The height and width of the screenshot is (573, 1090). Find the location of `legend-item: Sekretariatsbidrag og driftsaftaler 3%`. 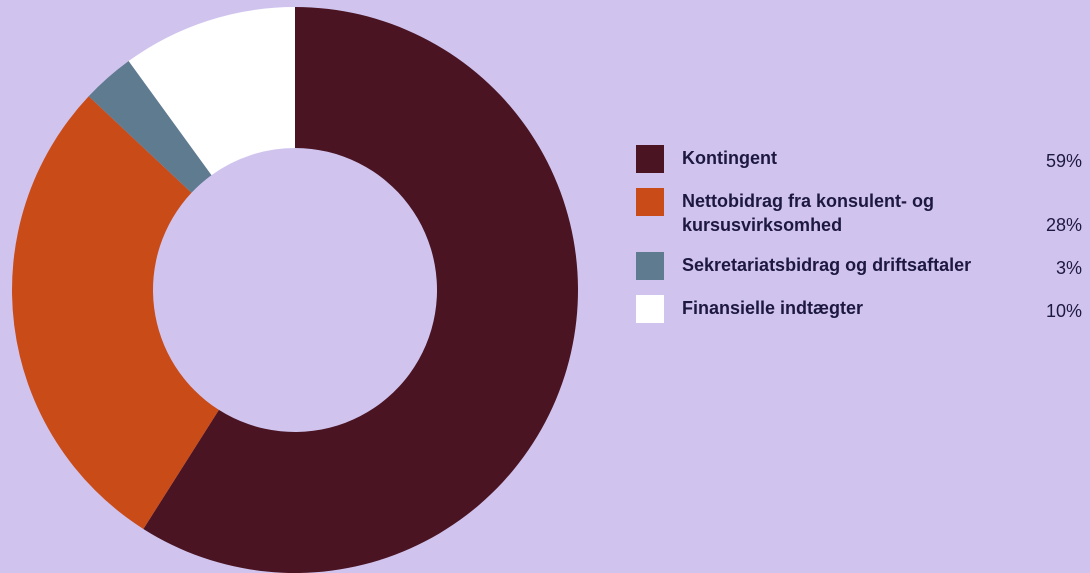

legend-item: Sekretariatsbidrag og driftsaftaler 3% is located at coordinates (859, 266).